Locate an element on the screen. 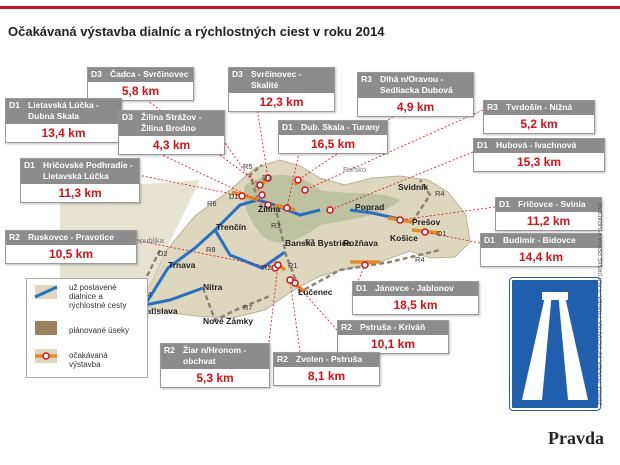  callout-header: R2 Pstruša - Kriváň is located at coordinates (393, 328).